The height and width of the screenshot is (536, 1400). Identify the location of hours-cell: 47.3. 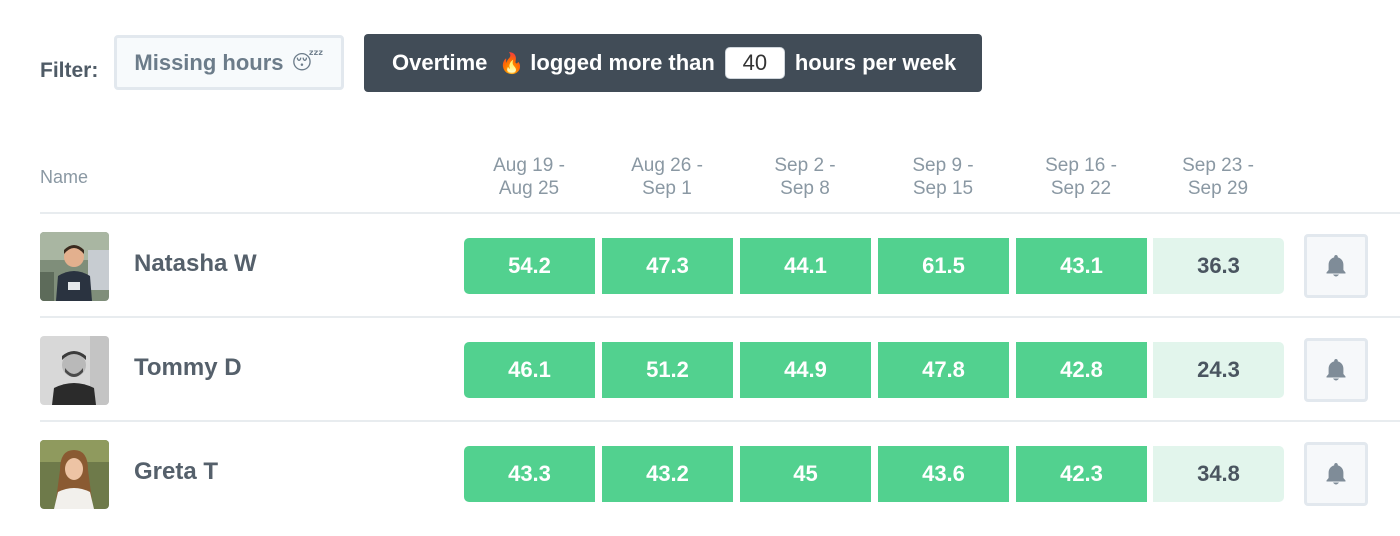
(667, 266).